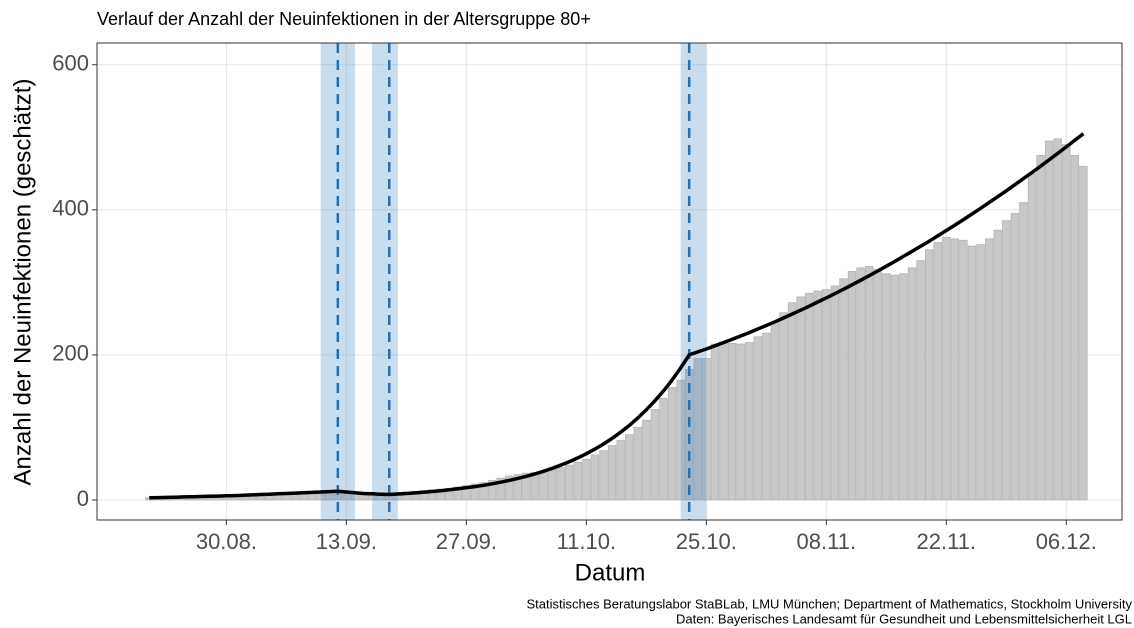 The width and height of the screenshot is (1134, 628). Describe the element at coordinates (706, 541) in the screenshot. I see `x-tick-label: 25.10.` at that location.